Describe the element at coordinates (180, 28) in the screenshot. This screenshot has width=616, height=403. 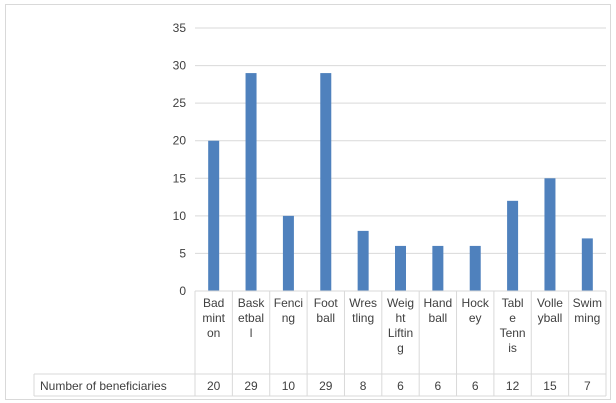
I see `y-tick-label: 35` at that location.